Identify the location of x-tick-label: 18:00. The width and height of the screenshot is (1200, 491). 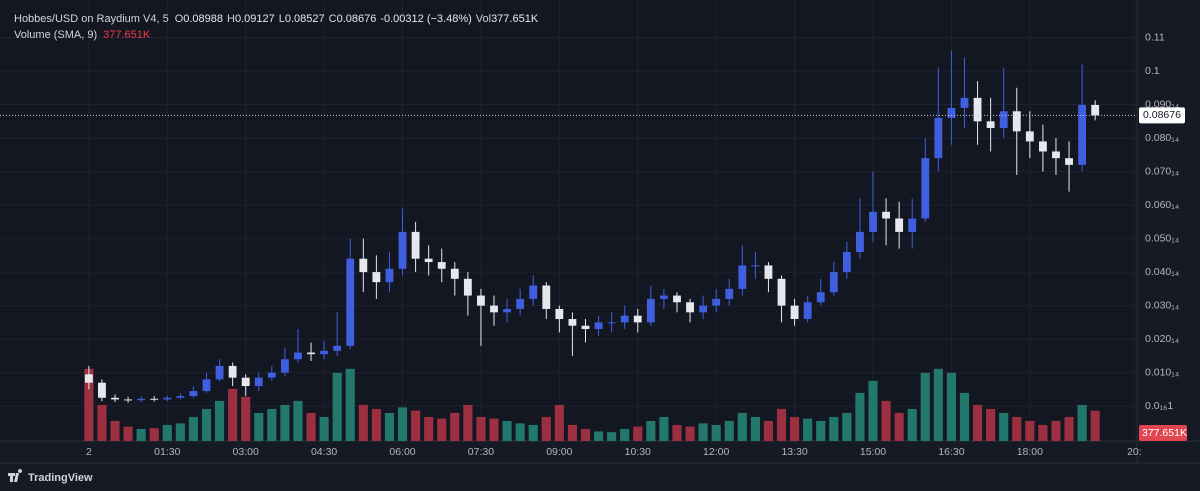
(1030, 452).